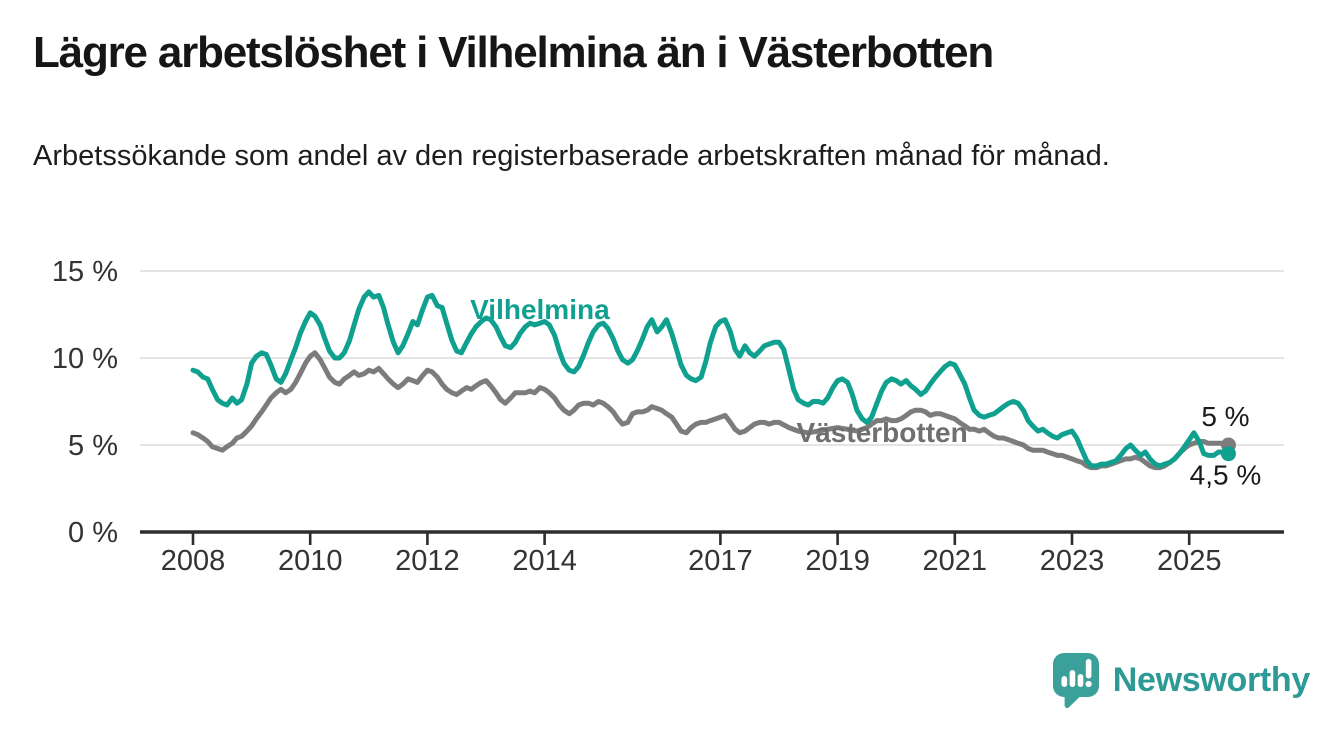 This screenshot has width=1340, height=734. What do you see at coordinates (1088, 684) in the screenshot?
I see `logo-exclamation-dot` at bounding box center [1088, 684].